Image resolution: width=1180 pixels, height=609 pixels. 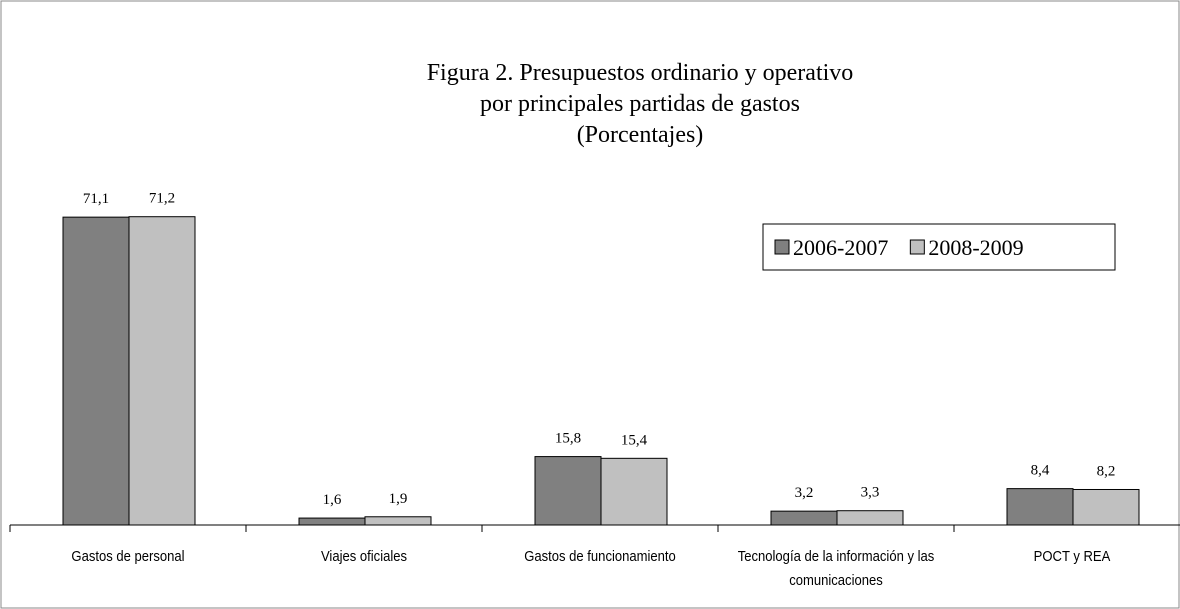 I want to click on legend-label: 2006-2007, so click(x=840, y=247).